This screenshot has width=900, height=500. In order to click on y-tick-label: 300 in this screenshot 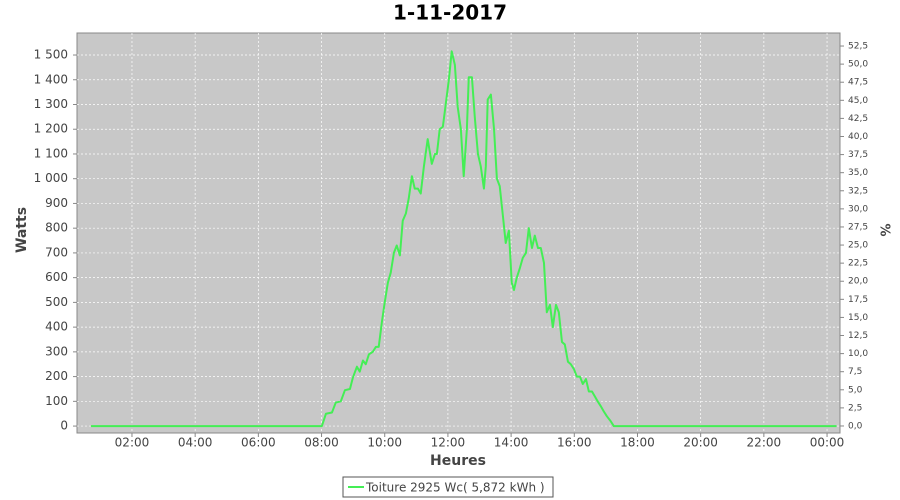, I will do `click(56, 351)`.